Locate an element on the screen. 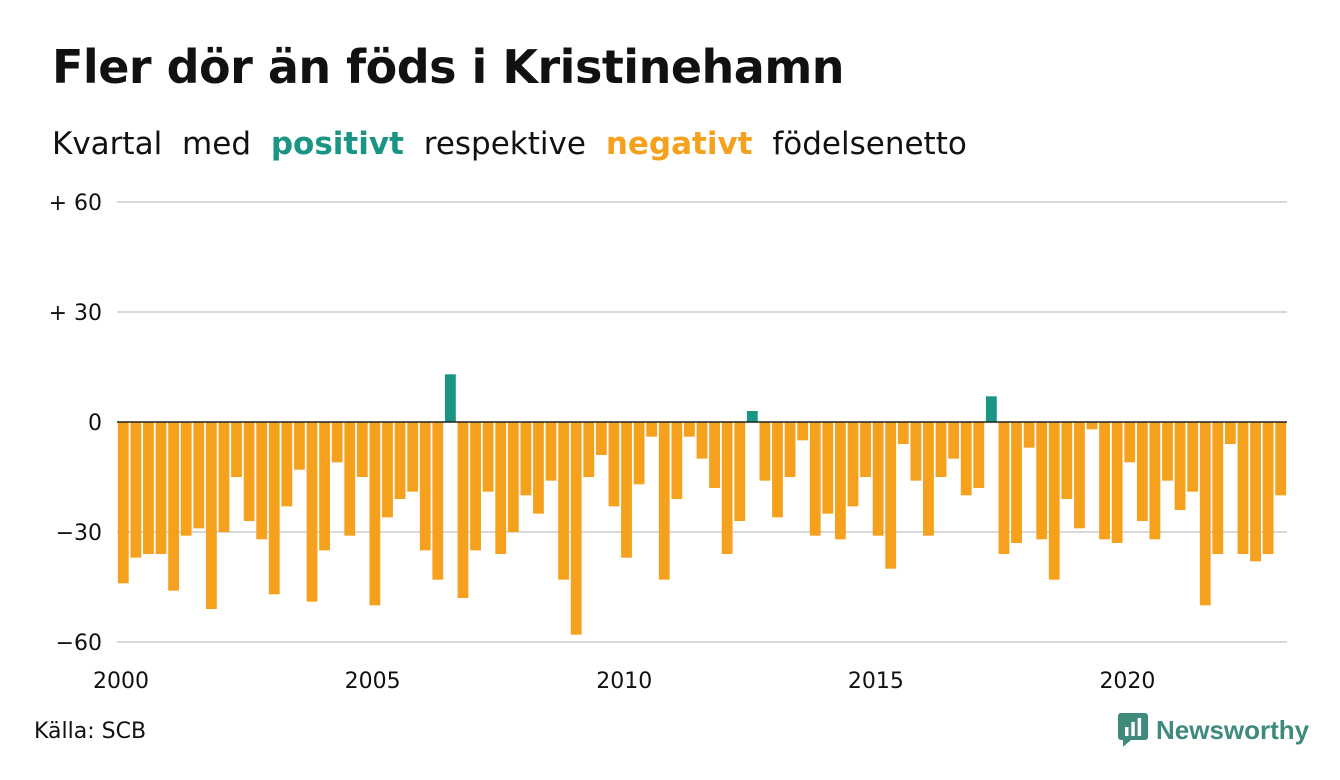 This screenshot has height=780, width=1340. y-tick-label: −30 is located at coordinates (79, 533).